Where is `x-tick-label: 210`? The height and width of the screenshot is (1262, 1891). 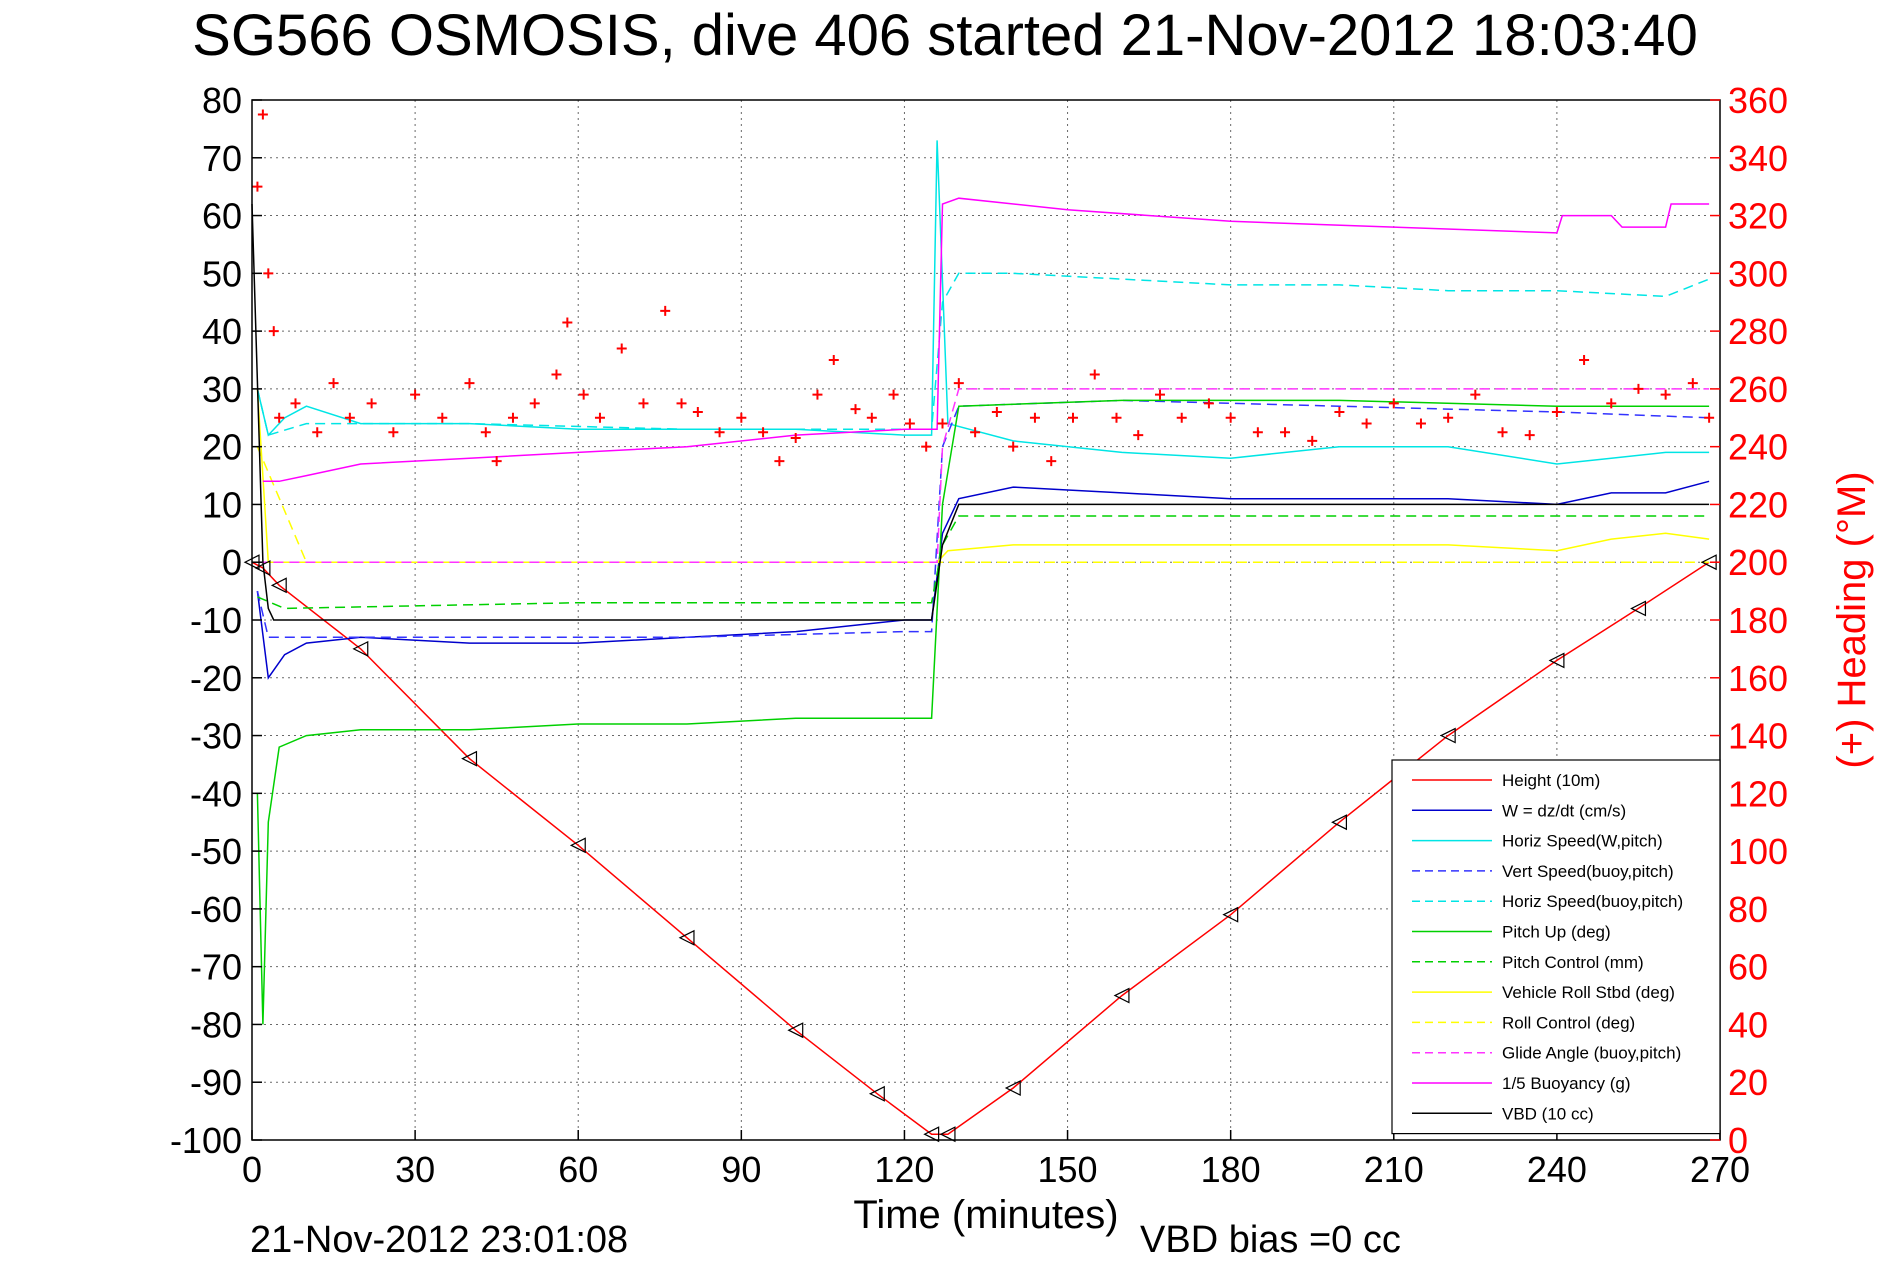 x-tick-label: 210 is located at coordinates (1394, 1169).